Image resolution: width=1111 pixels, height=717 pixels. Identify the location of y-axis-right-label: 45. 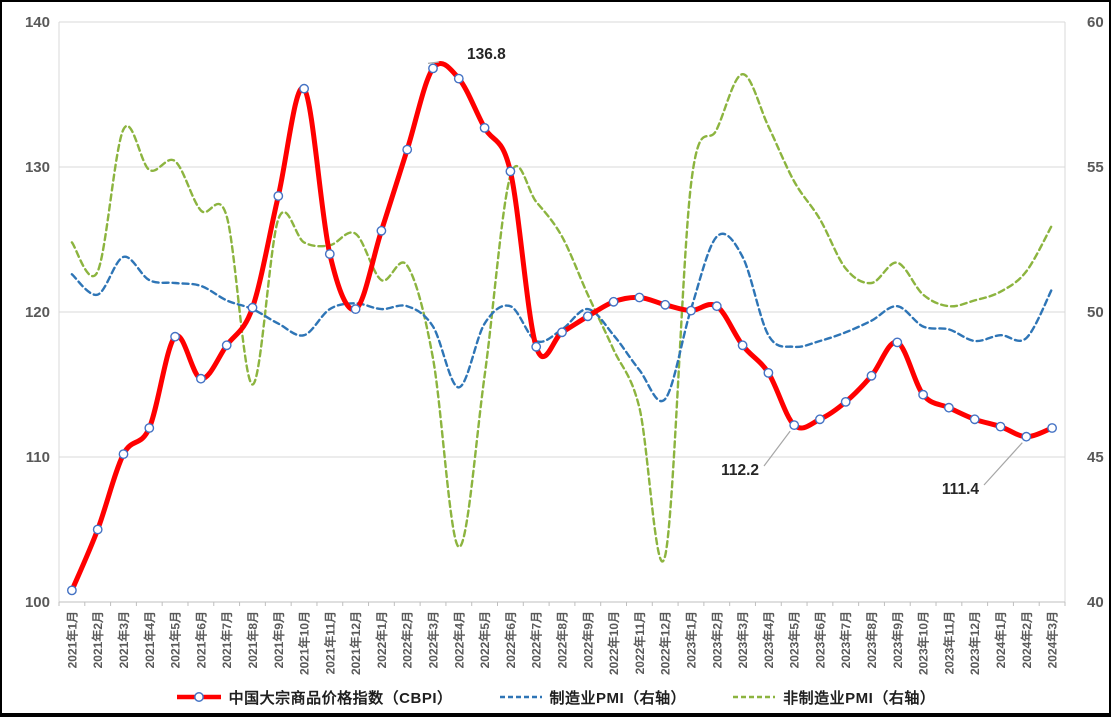
(1095, 457).